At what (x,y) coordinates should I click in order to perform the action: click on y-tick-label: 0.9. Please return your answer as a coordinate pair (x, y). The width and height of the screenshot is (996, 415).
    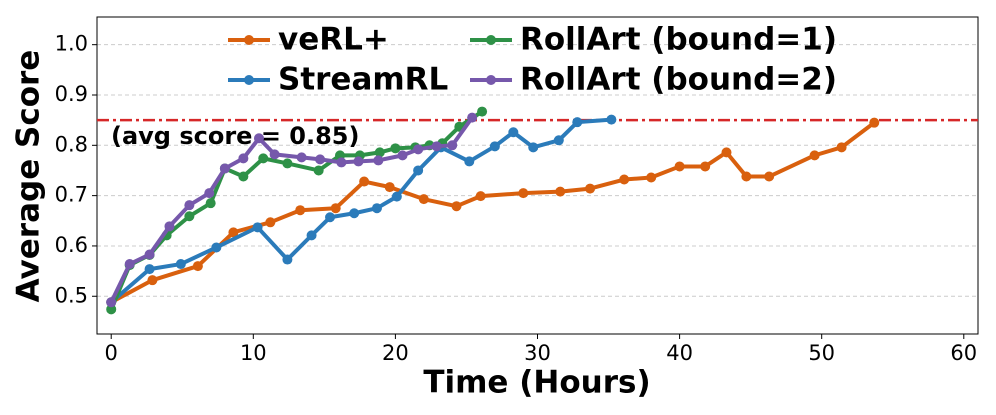
    Looking at the image, I should click on (71, 94).